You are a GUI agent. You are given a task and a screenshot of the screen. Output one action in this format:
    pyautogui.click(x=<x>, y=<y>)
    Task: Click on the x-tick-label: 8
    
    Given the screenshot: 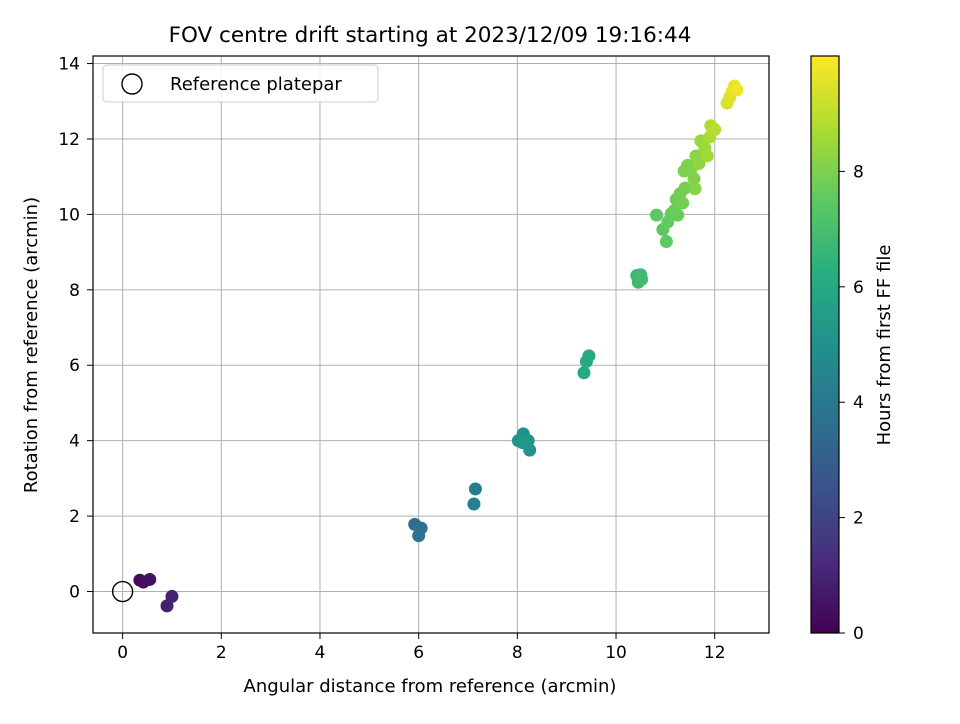 What is the action you would take?
    pyautogui.click(x=517, y=653)
    